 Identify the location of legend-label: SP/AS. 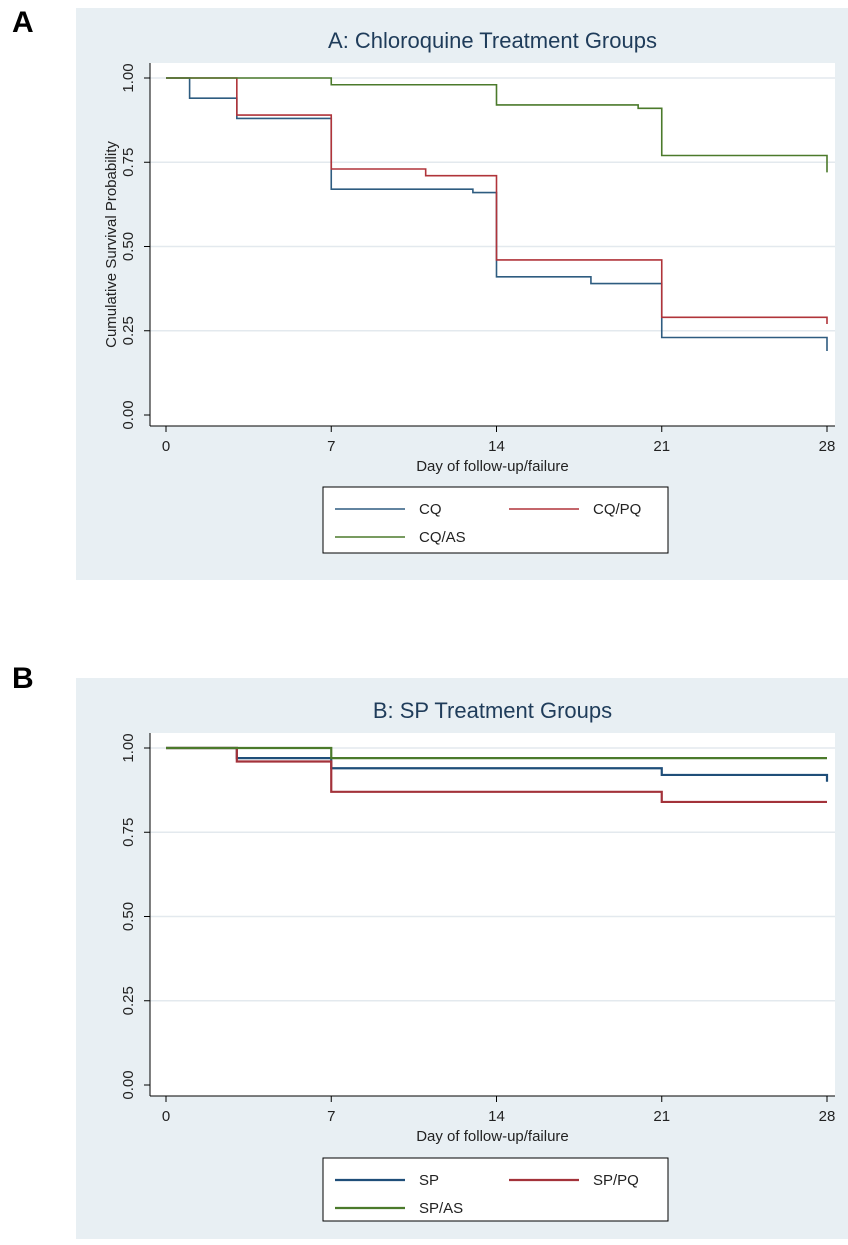
(441, 1208).